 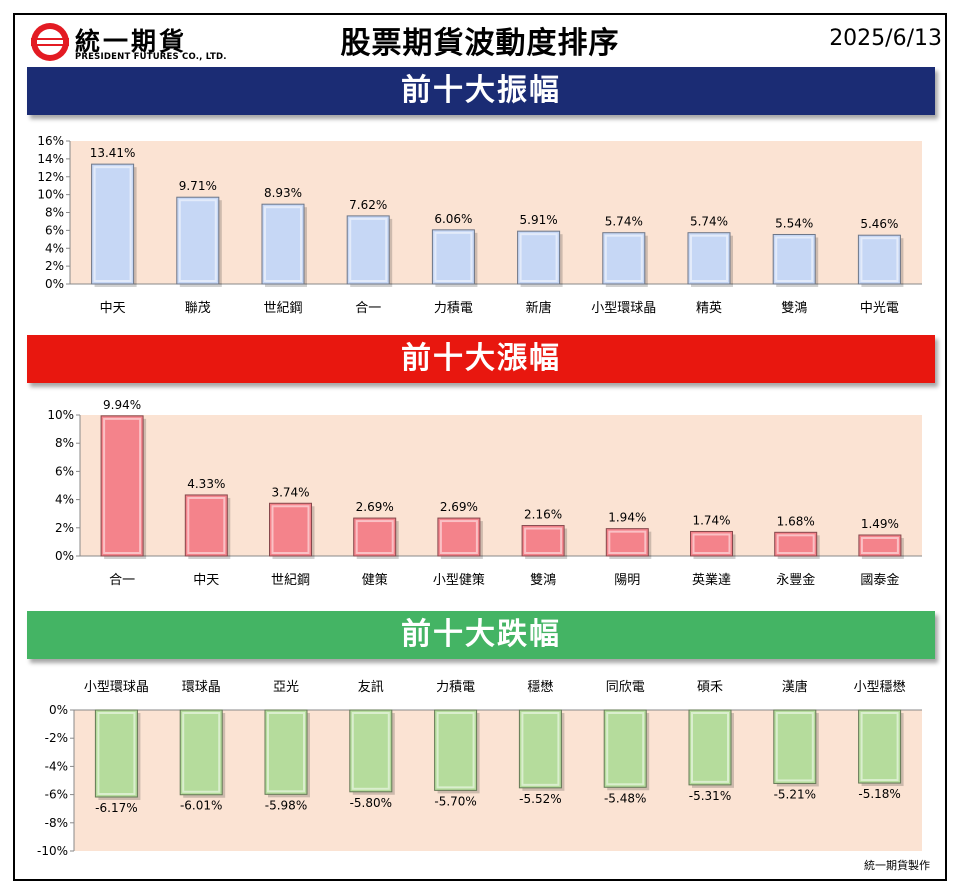 I want to click on category-label: 碩禾, so click(x=710, y=687).